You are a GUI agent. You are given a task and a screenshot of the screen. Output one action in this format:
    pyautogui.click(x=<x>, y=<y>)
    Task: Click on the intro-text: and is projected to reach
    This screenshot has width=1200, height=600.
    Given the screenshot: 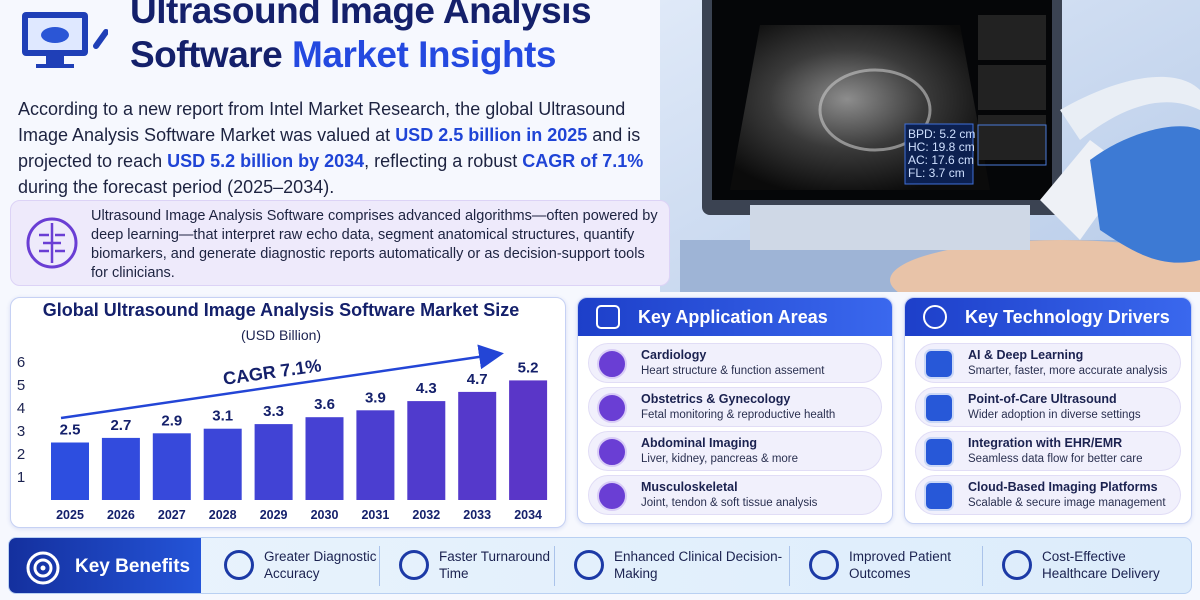 What is the action you would take?
    pyautogui.click(x=329, y=148)
    